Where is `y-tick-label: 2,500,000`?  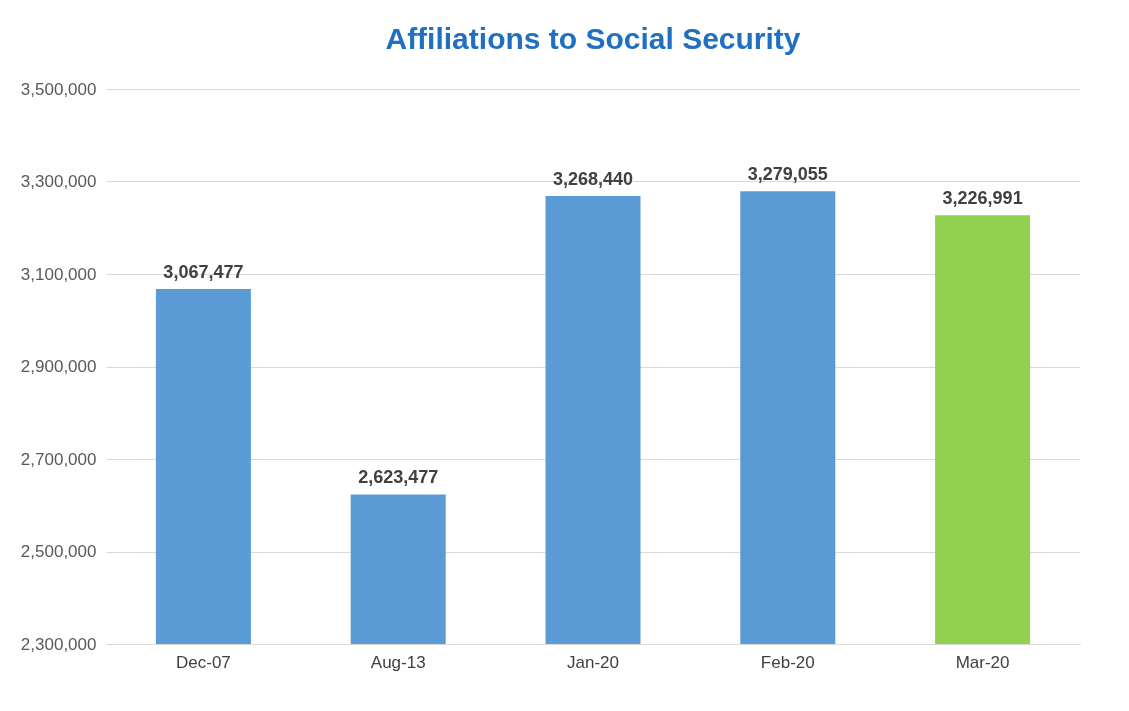 y-tick-label: 2,500,000 is located at coordinates (58, 551).